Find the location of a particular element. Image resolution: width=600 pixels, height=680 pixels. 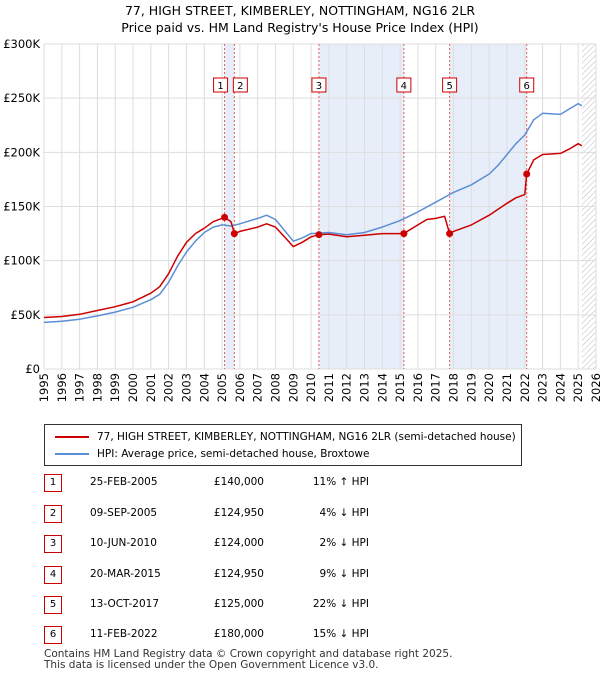

transaction-date: 25-FEB-2005 is located at coordinates (124, 482).